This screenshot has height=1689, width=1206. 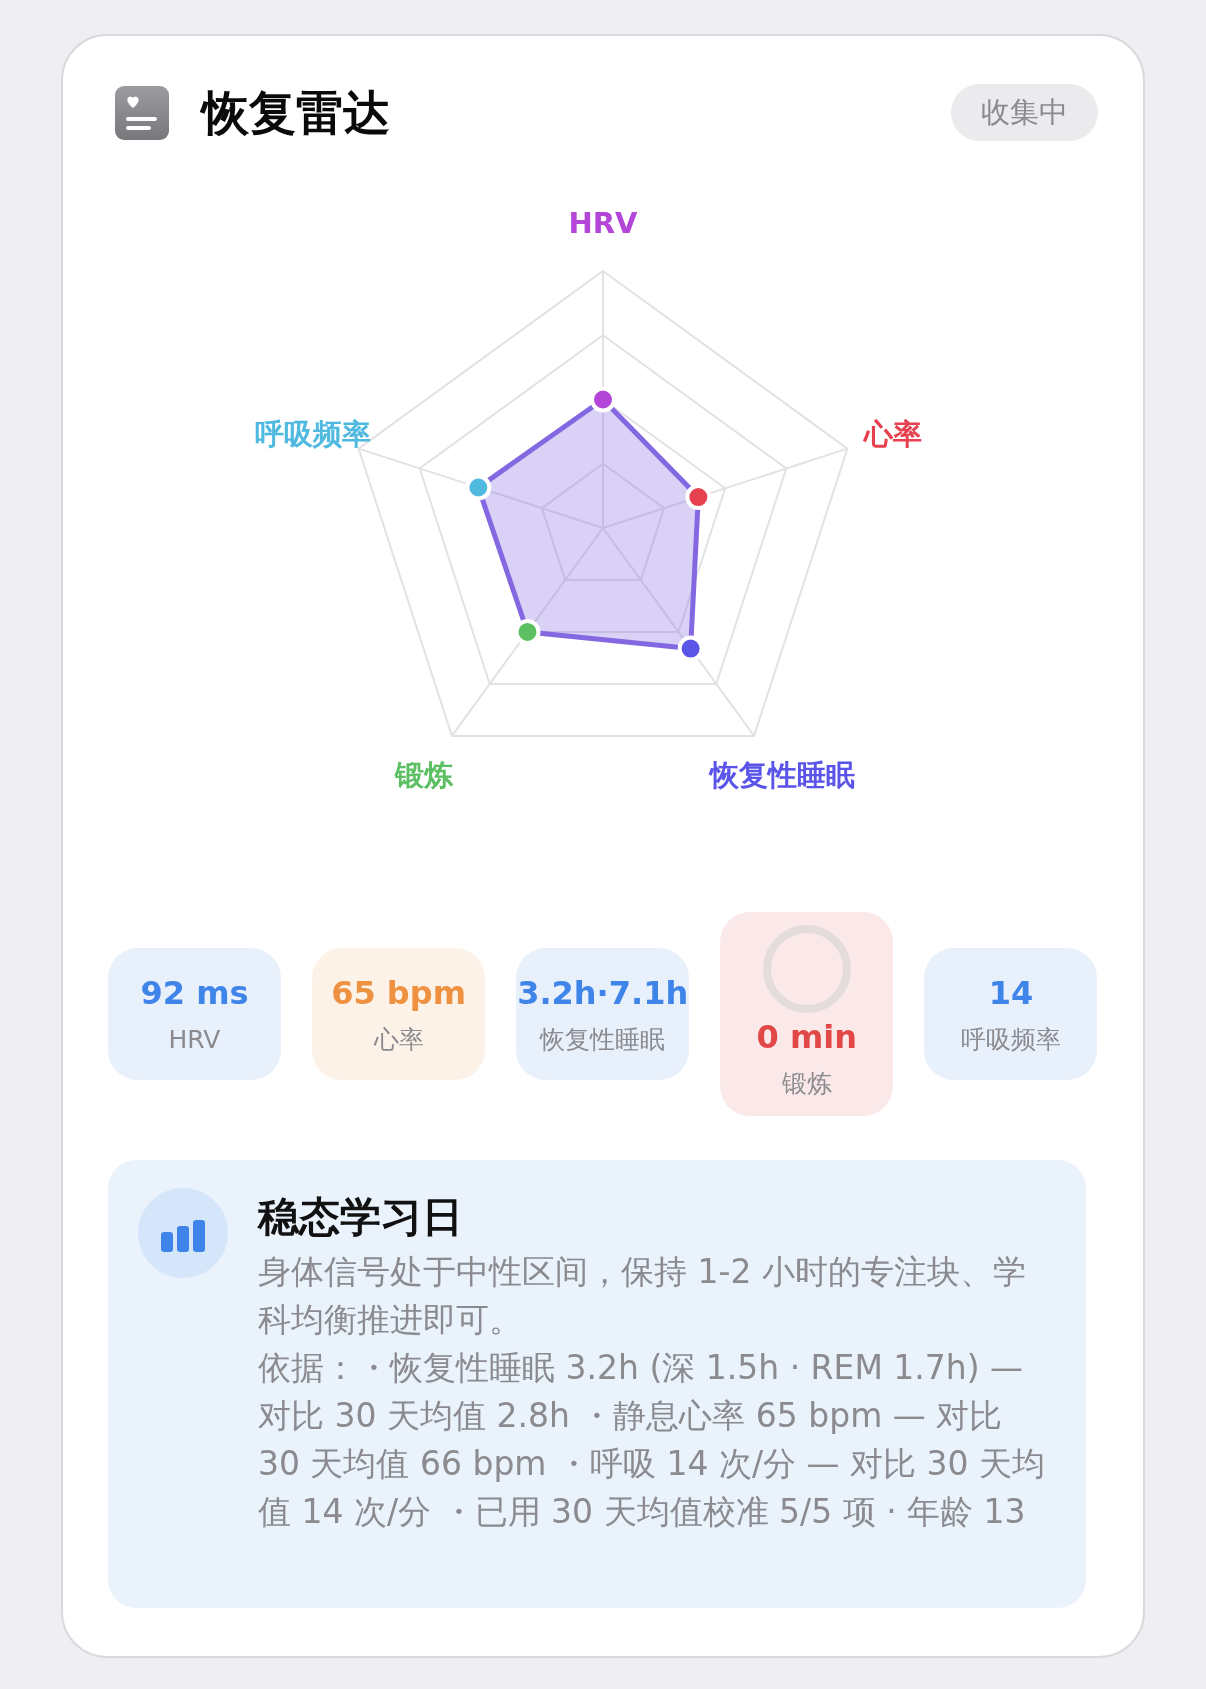 I want to click on text: 依据：・恢复性睡眠 3.2h (深 1.5h · REM 1.7h) — 对比 30 天均值 2.8h ・静息心率 65 bpm — 对比 30 天均值 66 bpm ・呼吸 14 次/分 — 对比 30 天均值 14 次/分 ・已用 30 天均值校准 5/5 项 · 年龄 13, so click(x=652, y=1440).